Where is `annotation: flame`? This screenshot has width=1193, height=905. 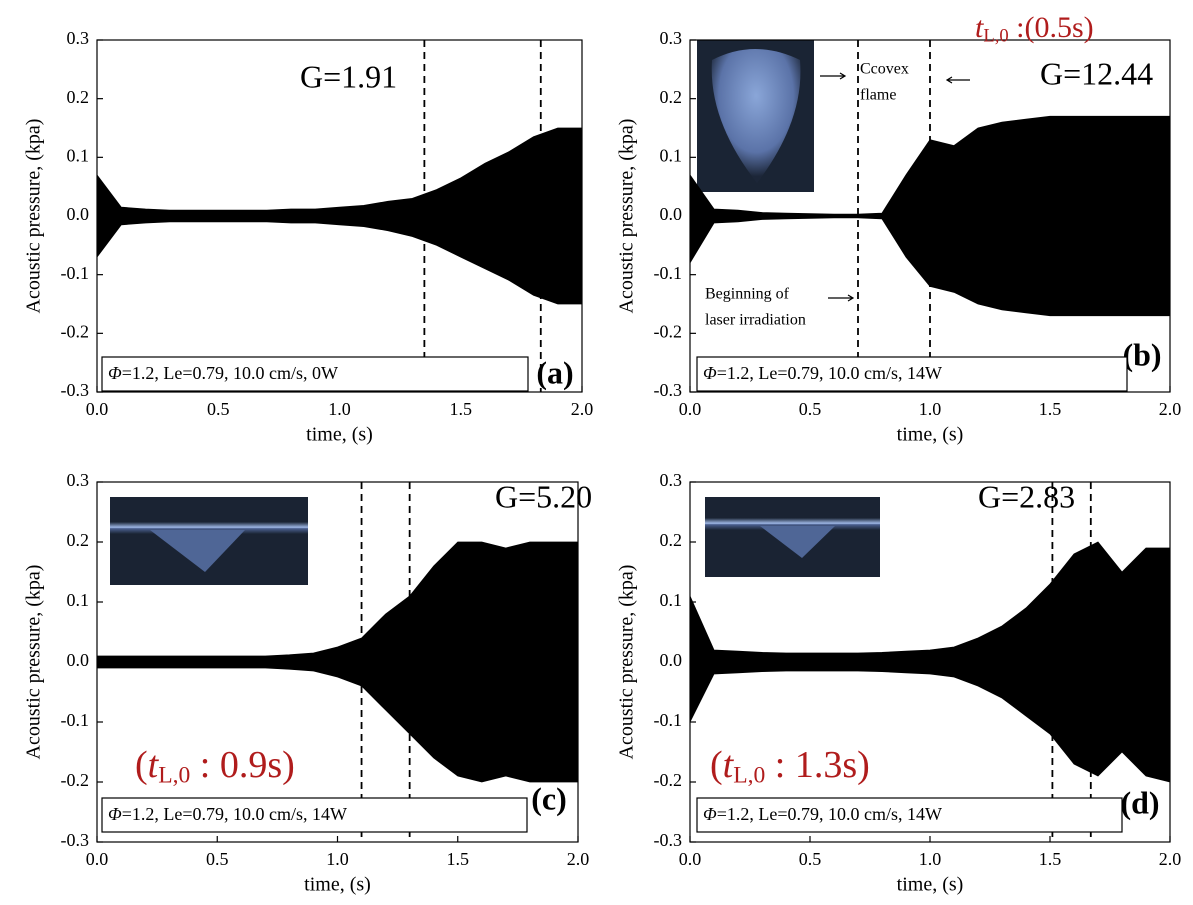
annotation: flame is located at coordinates (878, 95).